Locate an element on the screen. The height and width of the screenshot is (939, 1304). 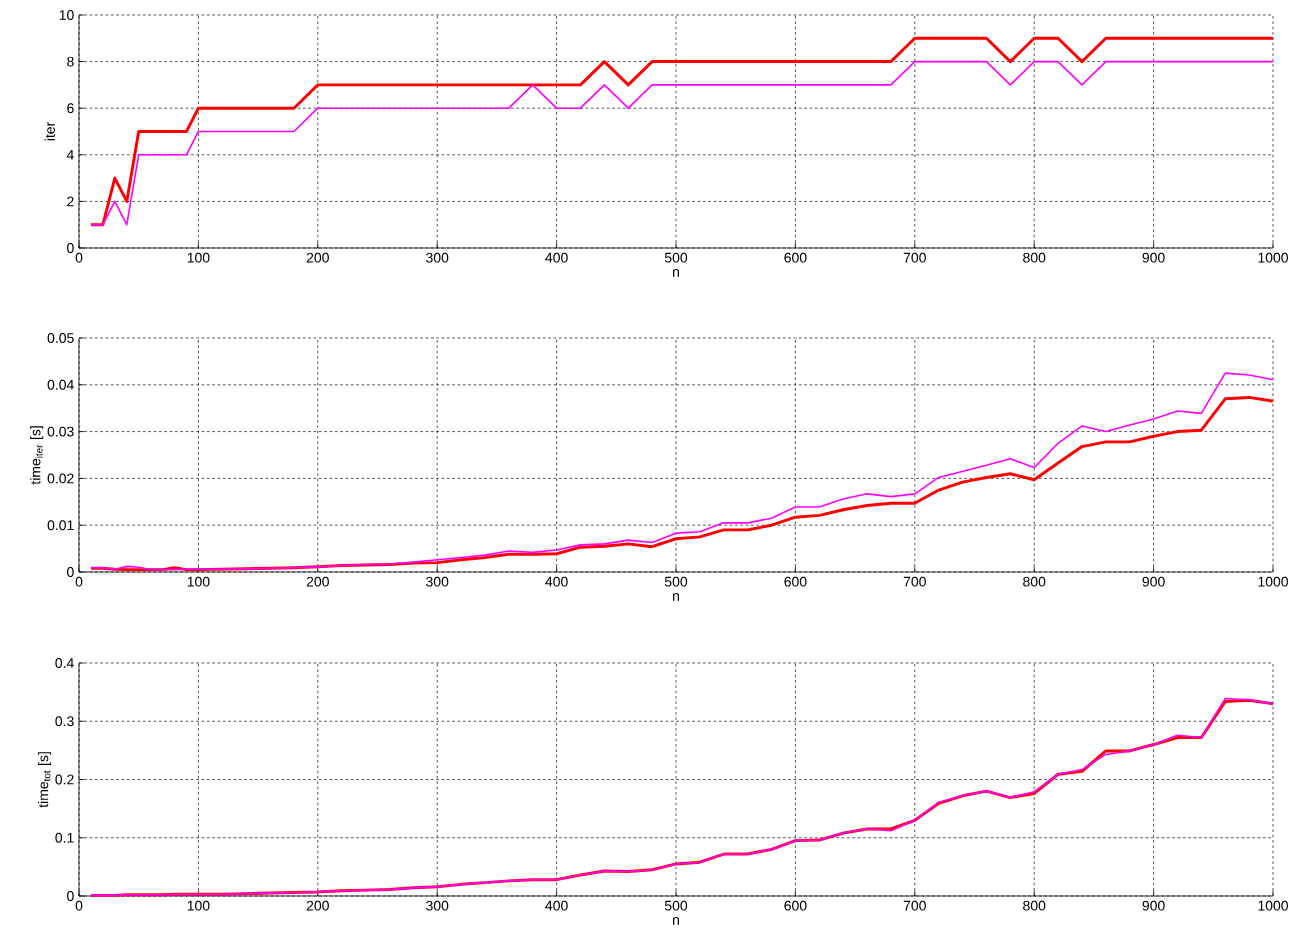
y-axis-title: iter is located at coordinates (49, 131).